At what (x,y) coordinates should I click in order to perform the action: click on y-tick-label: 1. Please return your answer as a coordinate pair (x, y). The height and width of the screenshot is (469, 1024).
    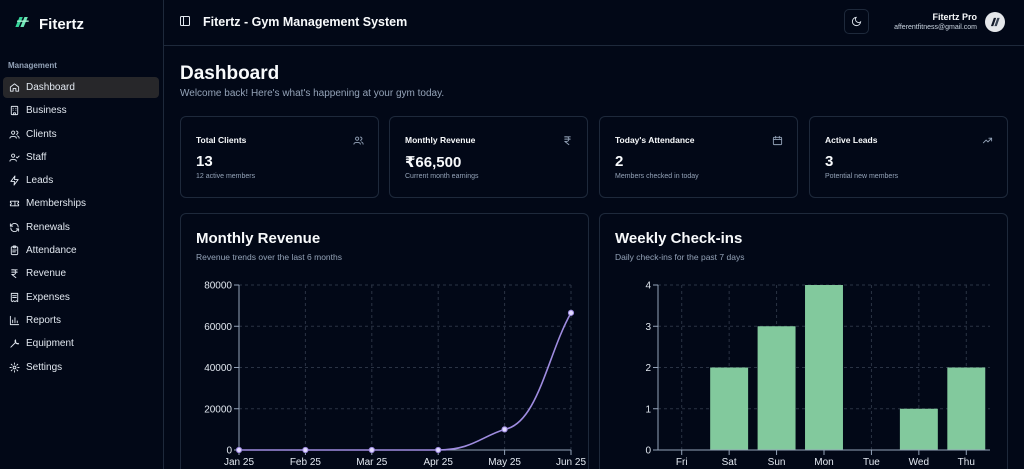
    Looking at the image, I should click on (648, 409).